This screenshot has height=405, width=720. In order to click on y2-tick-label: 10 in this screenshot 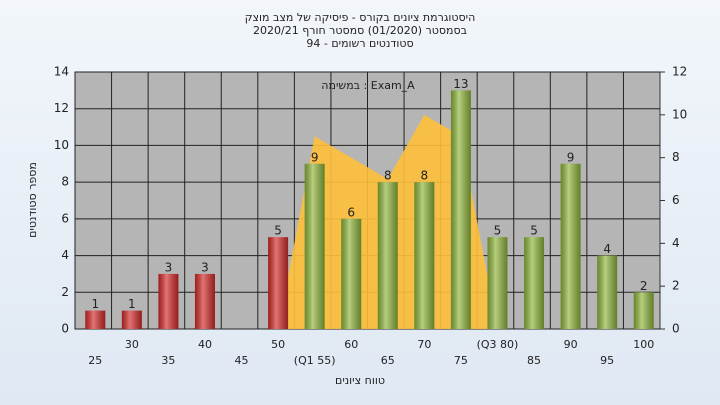, I will do `click(679, 114)`.